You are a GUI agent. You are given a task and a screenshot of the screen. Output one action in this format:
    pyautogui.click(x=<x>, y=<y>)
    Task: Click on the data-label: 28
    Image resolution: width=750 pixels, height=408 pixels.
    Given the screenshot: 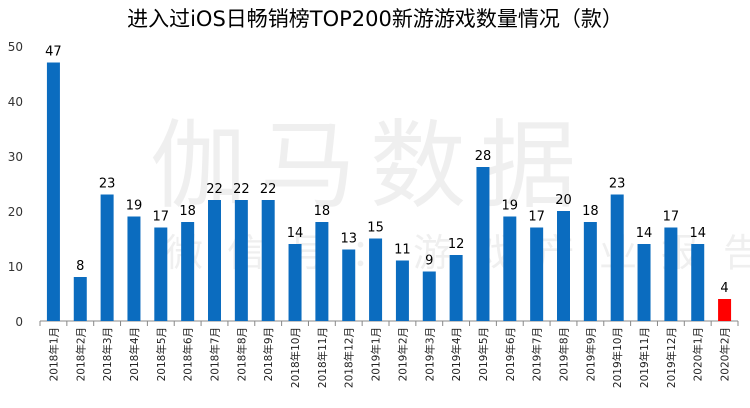 What is the action you would take?
    pyautogui.click(x=483, y=156)
    